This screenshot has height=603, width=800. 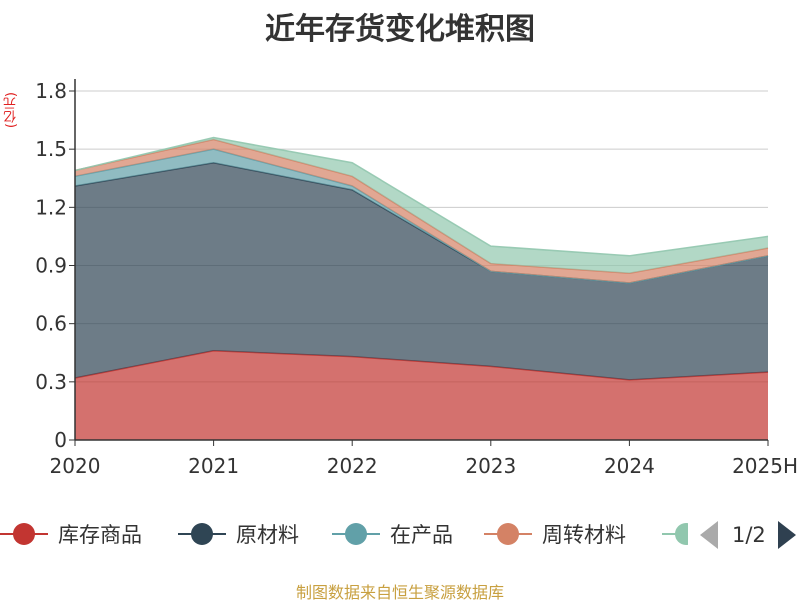 What do you see at coordinates (100, 535) in the screenshot?
I see `legend-label-0: 库存商品` at bounding box center [100, 535].